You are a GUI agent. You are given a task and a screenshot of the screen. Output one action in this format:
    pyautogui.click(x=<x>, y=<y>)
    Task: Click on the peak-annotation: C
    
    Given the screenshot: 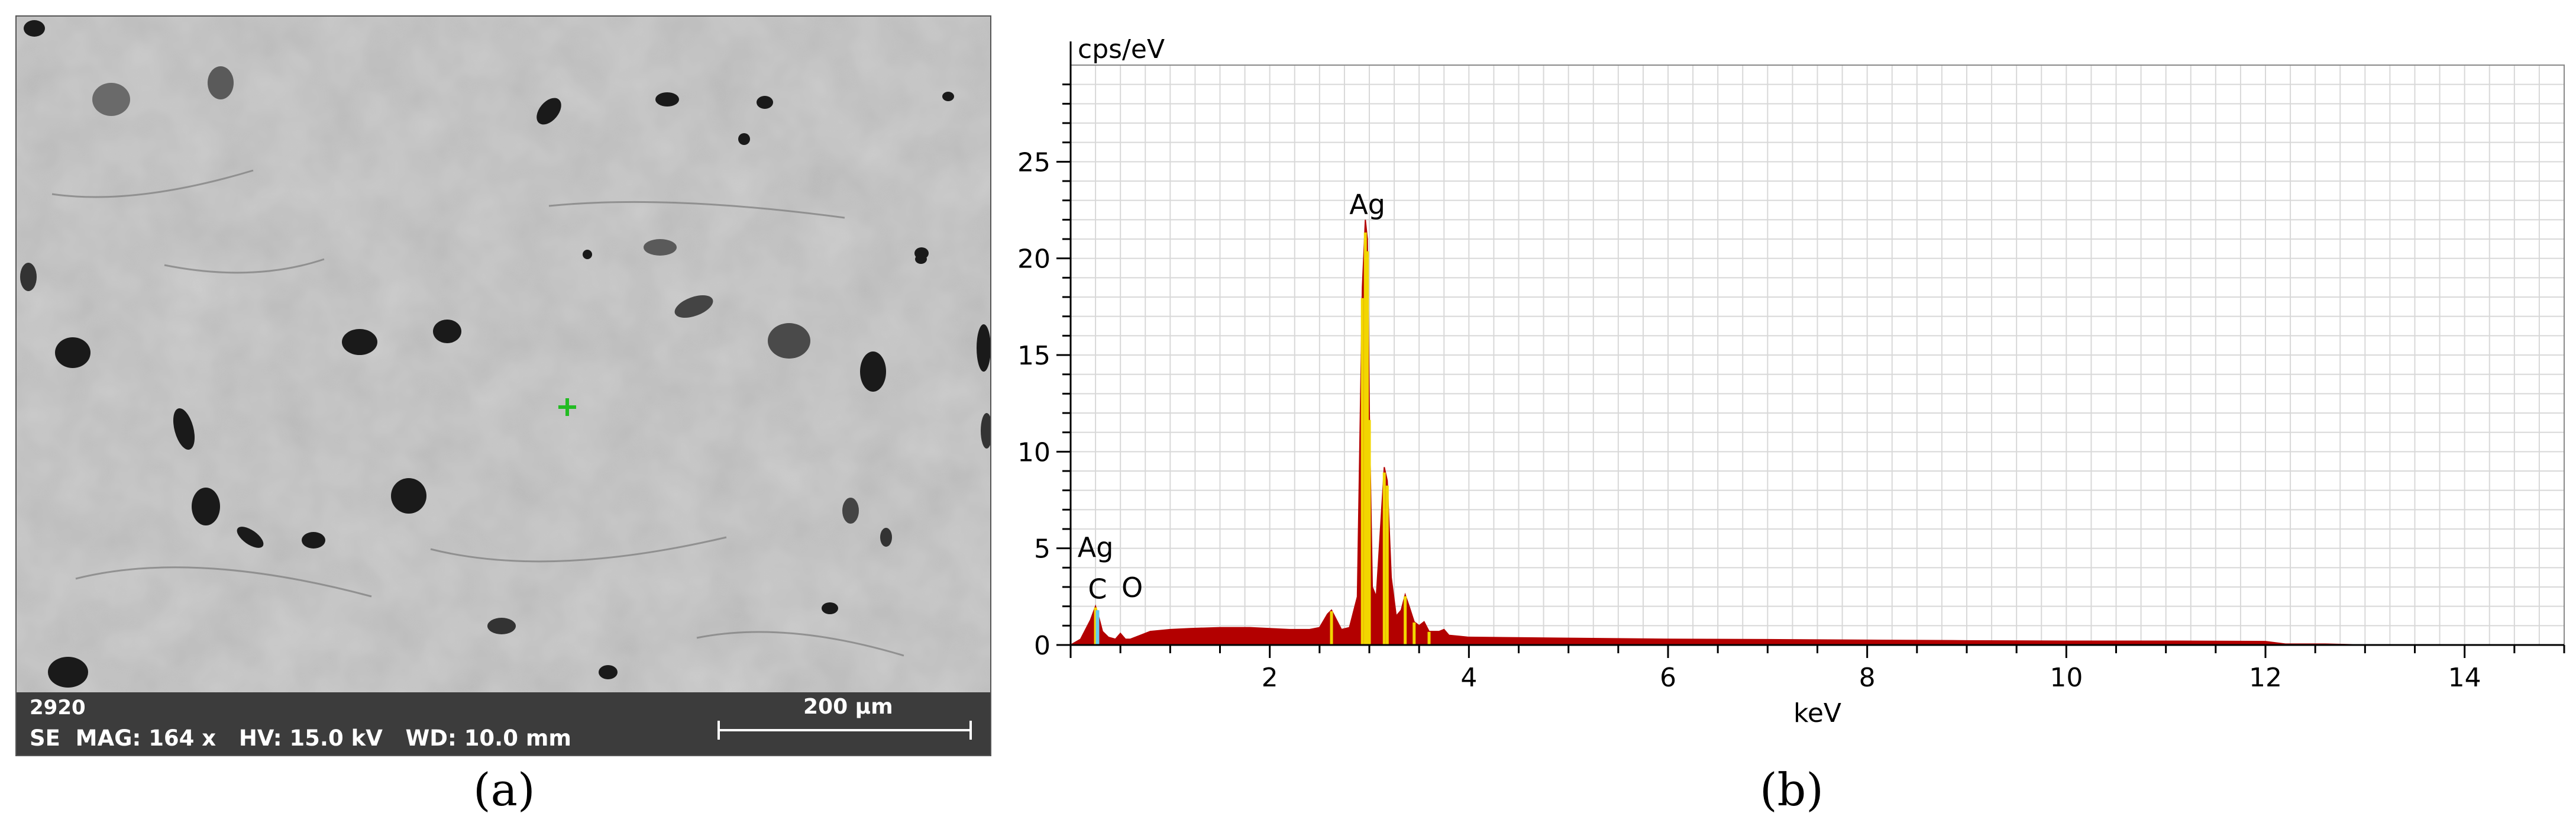 What is the action you would take?
    pyautogui.click(x=1097, y=589)
    